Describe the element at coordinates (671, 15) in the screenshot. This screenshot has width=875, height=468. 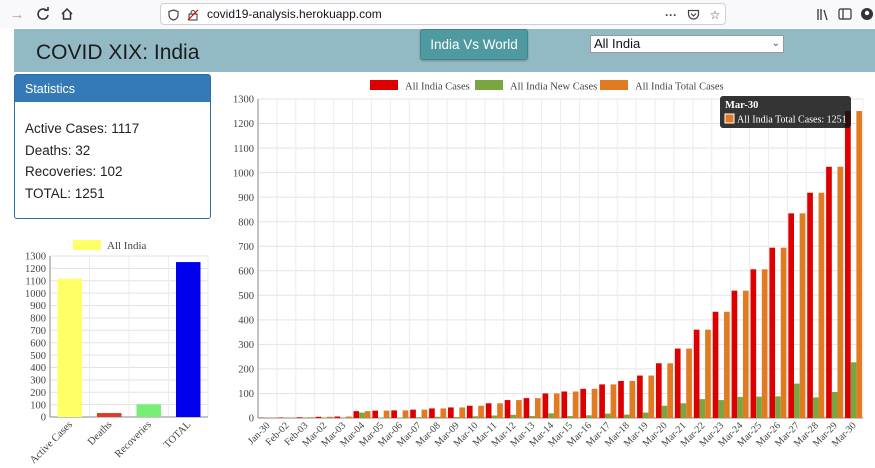
I see `page-actions-icon: ···` at that location.